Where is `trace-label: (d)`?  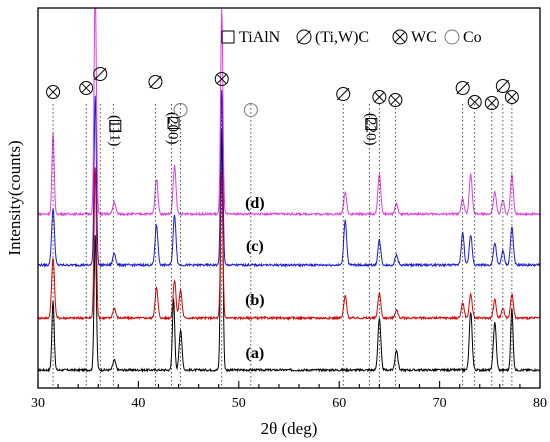
trace-label: (d) is located at coordinates (255, 203).